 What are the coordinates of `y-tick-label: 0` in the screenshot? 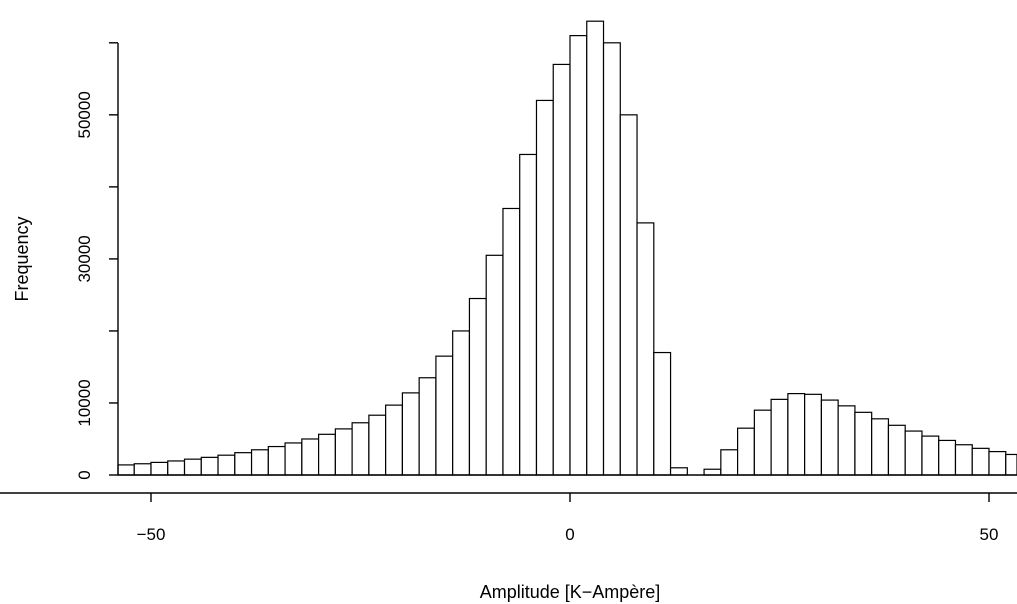 It's located at (84, 474).